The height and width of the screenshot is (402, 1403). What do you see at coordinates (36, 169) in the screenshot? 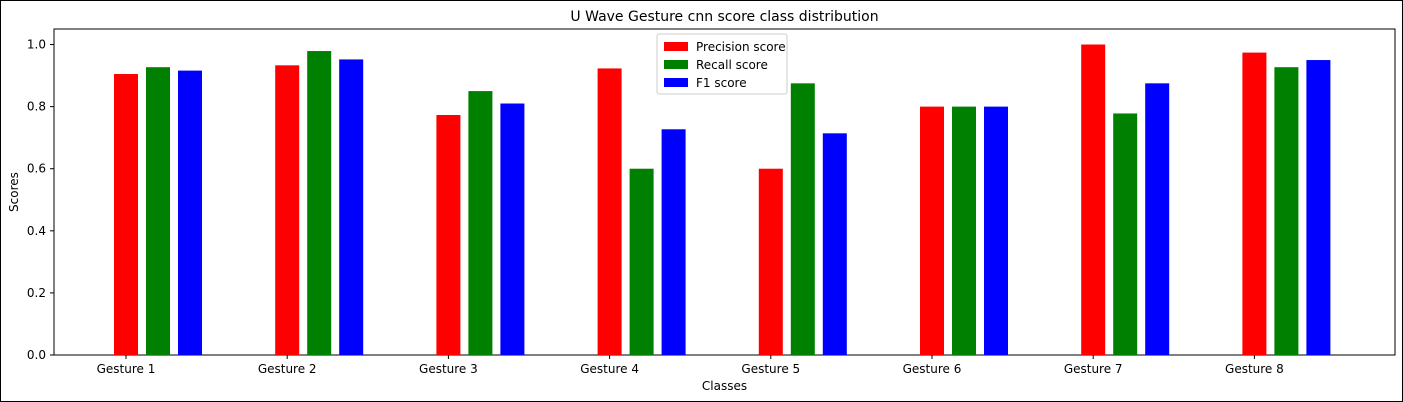
I see `y-tick-label: 0.6` at bounding box center [36, 169].